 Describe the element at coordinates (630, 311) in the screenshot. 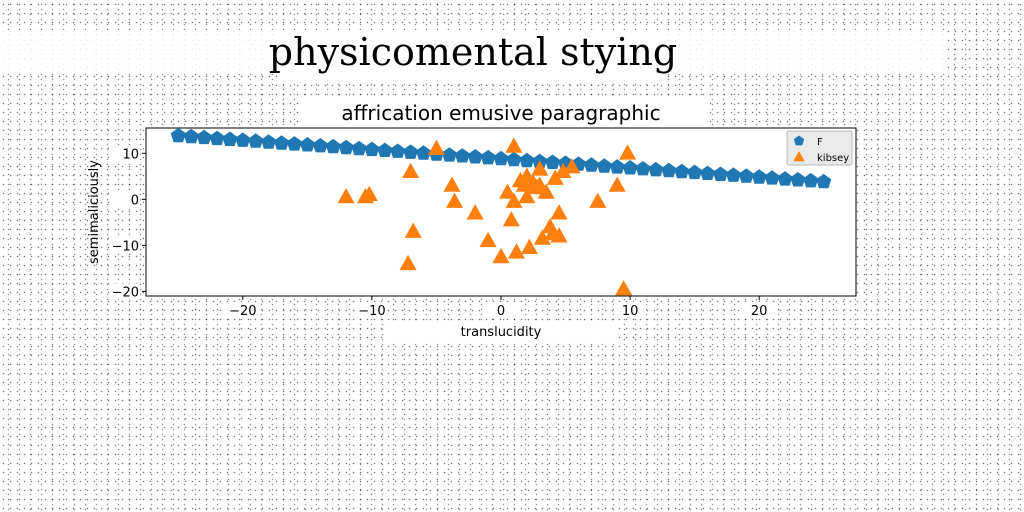

I see `x-tick-label: 10` at that location.